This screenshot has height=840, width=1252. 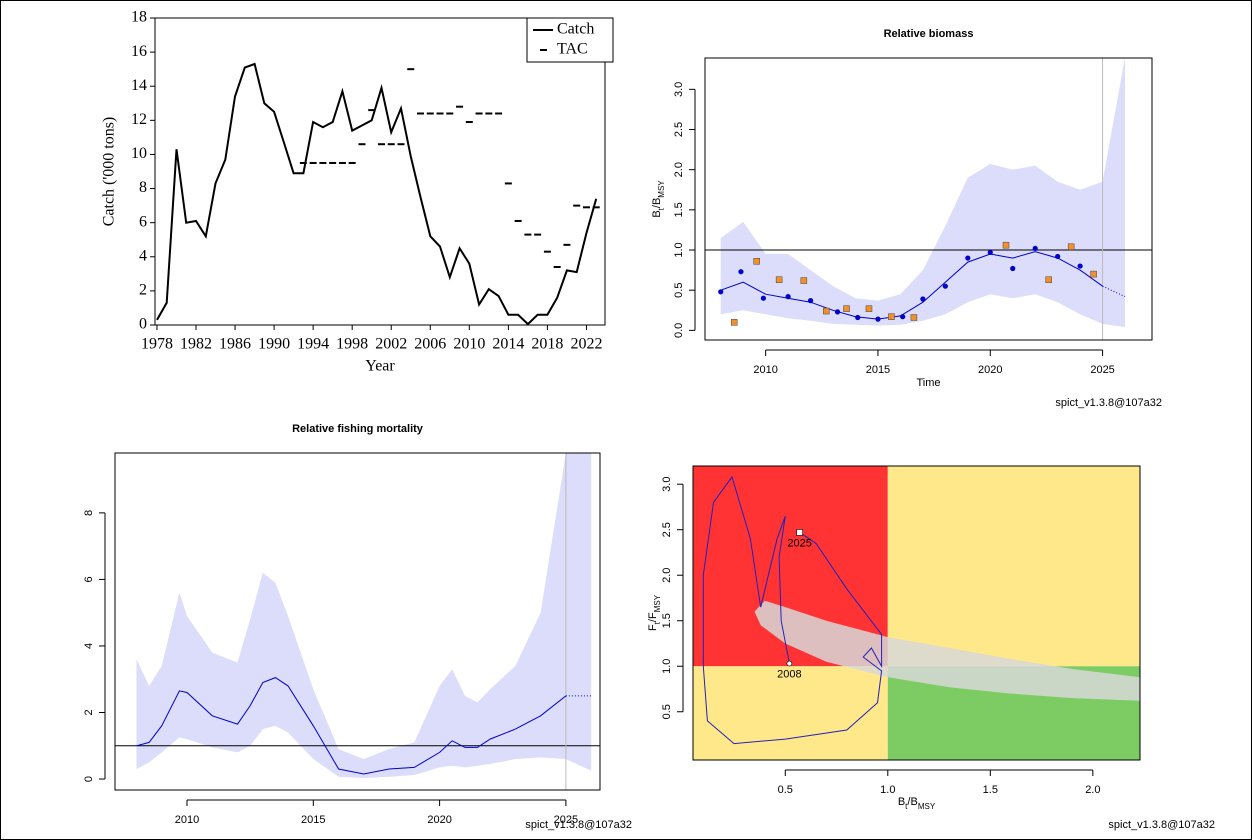 I want to click on start-label: 2008, so click(x=789, y=674).